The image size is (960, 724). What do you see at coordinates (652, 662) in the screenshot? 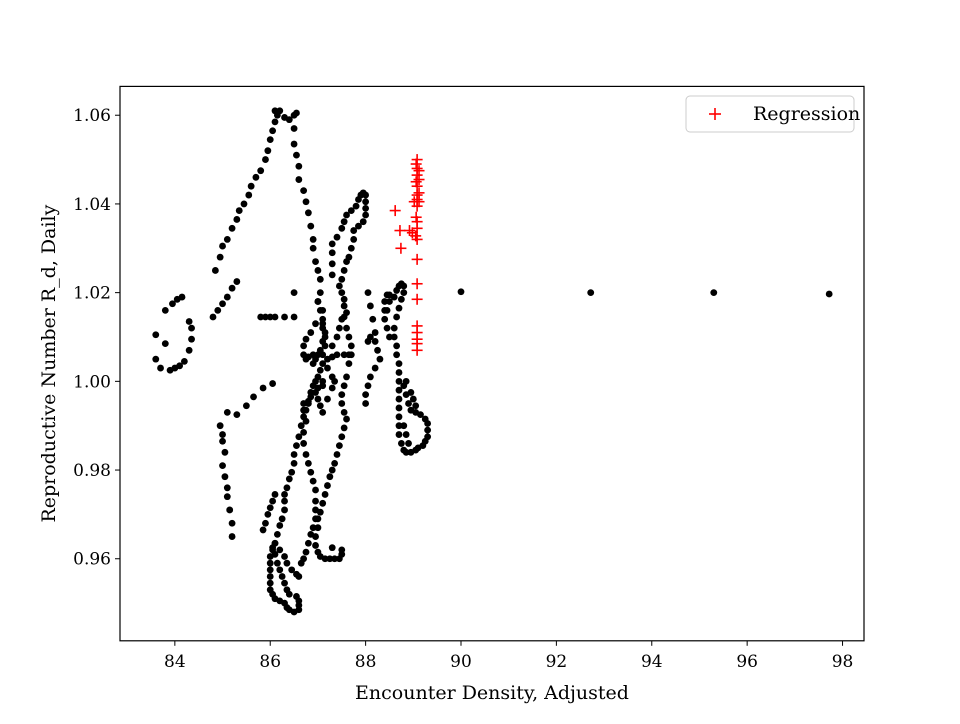
I see `x-tick-label: 94` at bounding box center [652, 662].